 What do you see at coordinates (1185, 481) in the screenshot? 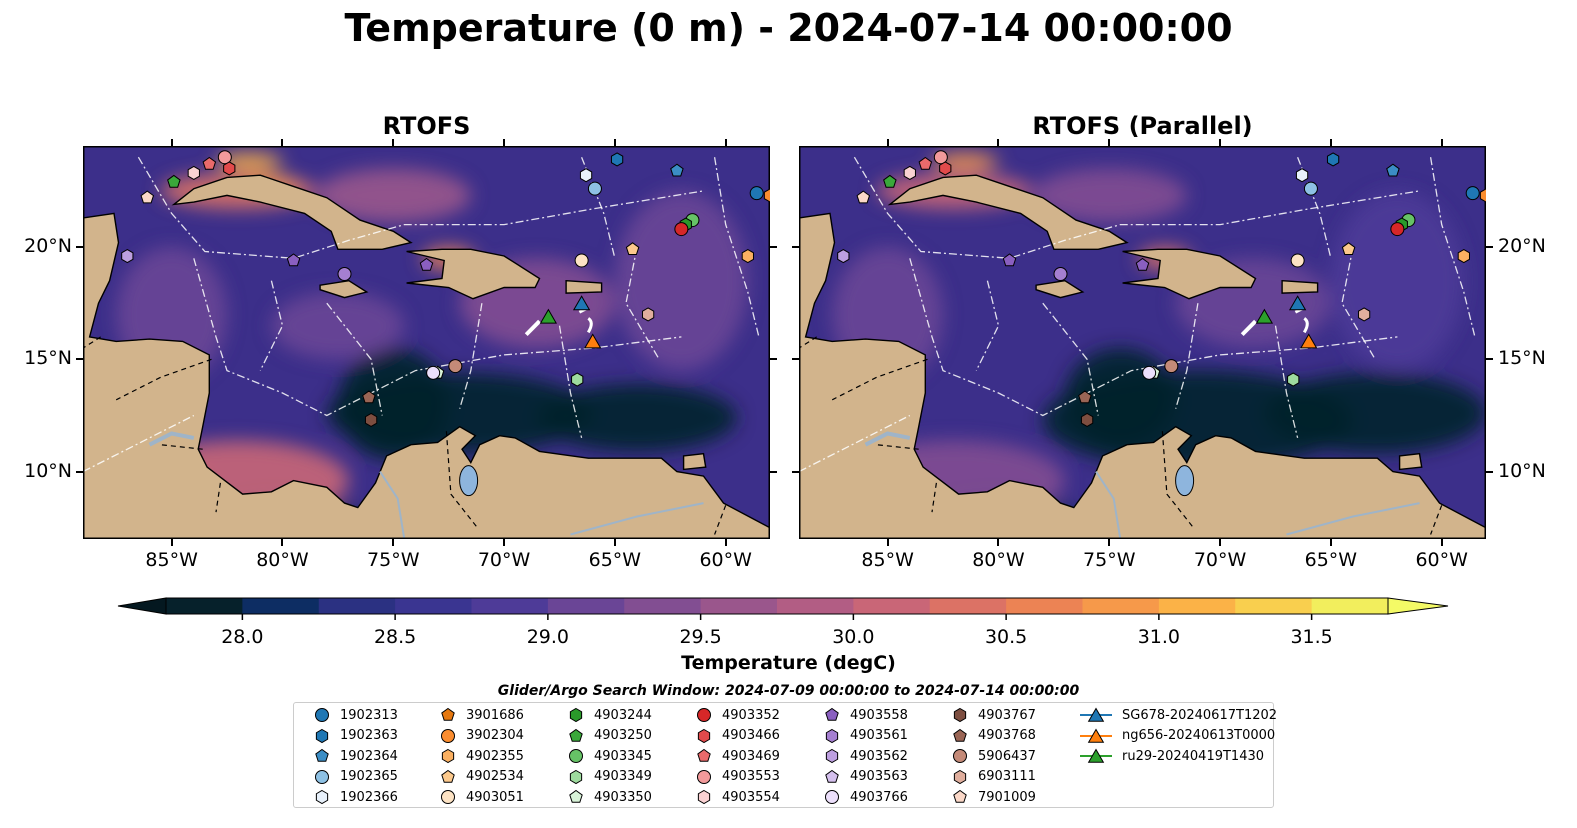
I see `lake-maracaibo` at bounding box center [1185, 481].